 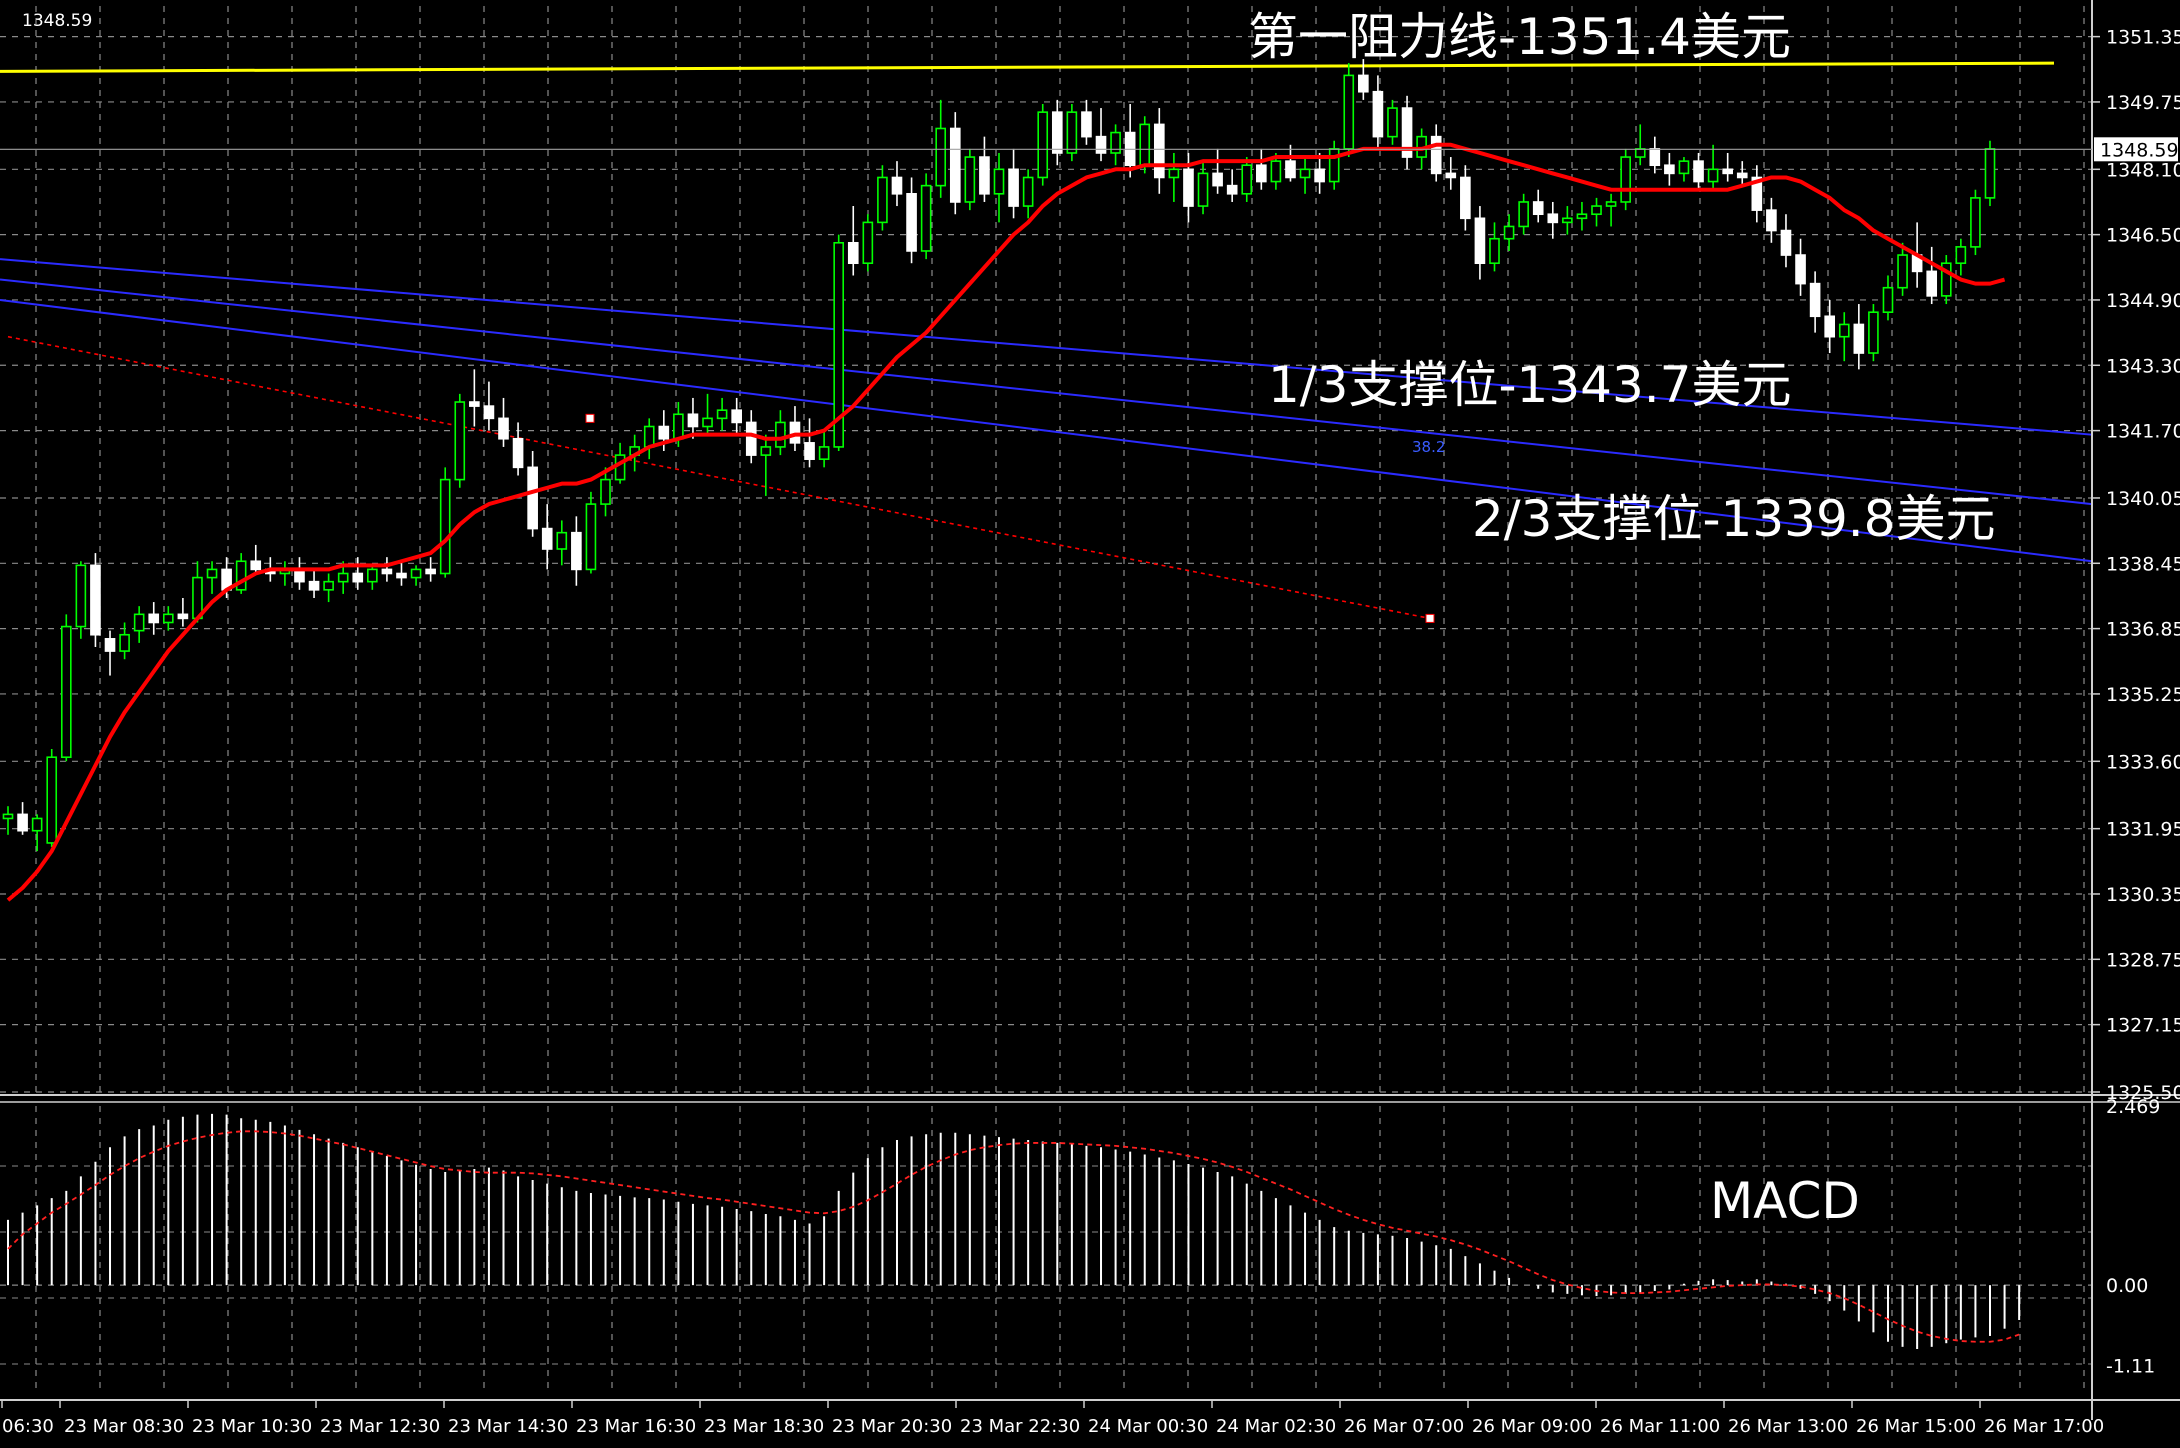 I want to click on fibonacci-trendline, so click(x=721, y=479).